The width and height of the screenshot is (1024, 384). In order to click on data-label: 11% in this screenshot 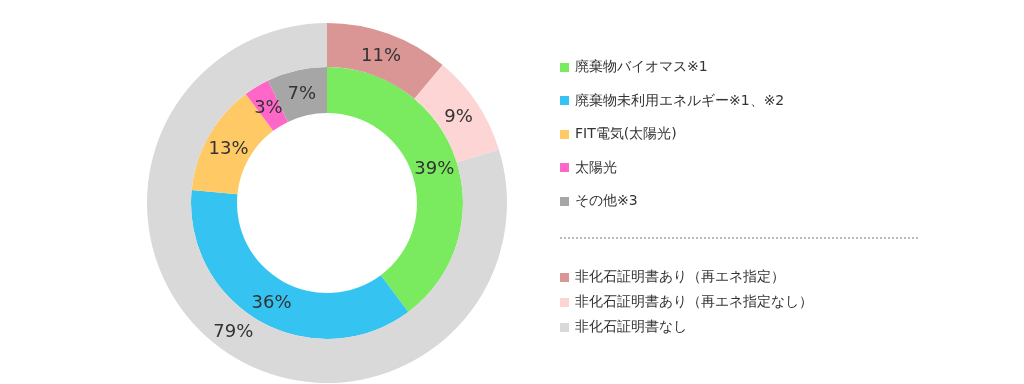, I will do `click(381, 55)`.